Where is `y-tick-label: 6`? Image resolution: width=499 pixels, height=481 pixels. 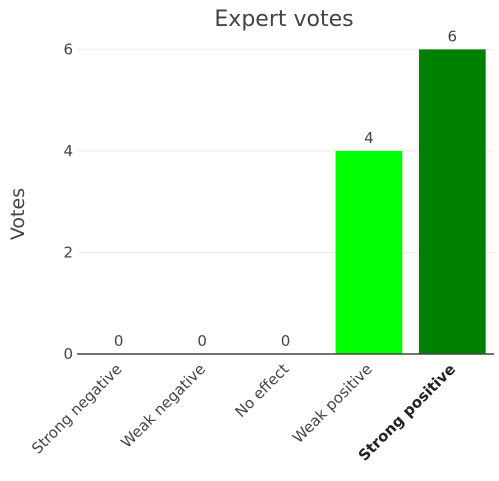 y-tick-label: 6 is located at coordinates (68, 49).